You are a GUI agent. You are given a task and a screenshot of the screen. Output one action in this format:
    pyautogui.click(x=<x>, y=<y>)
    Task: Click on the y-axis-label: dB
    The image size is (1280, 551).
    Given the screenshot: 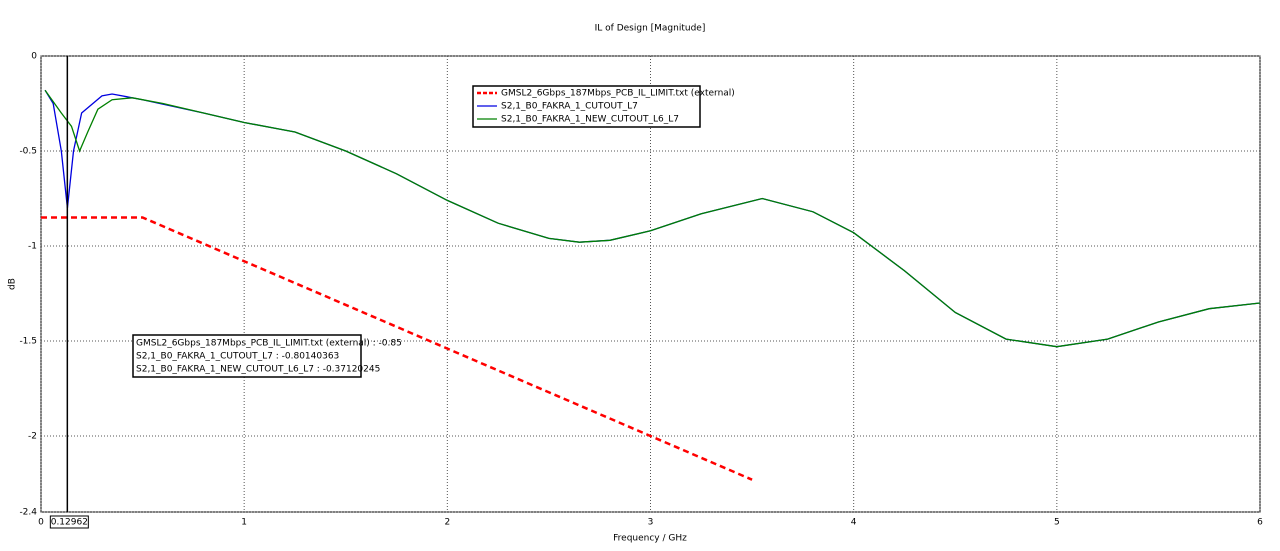 What is the action you would take?
    pyautogui.click(x=13, y=284)
    